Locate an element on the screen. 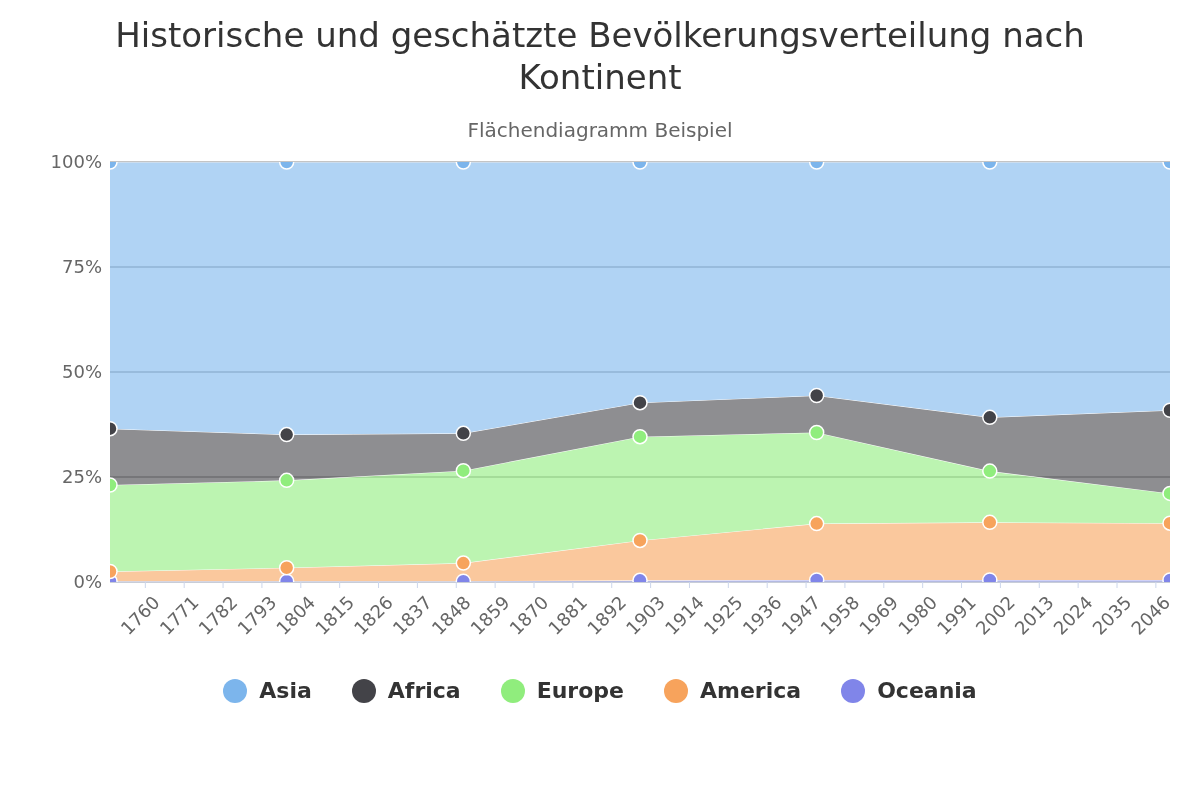  y-tick-label: 50% is located at coordinates (81, 372).